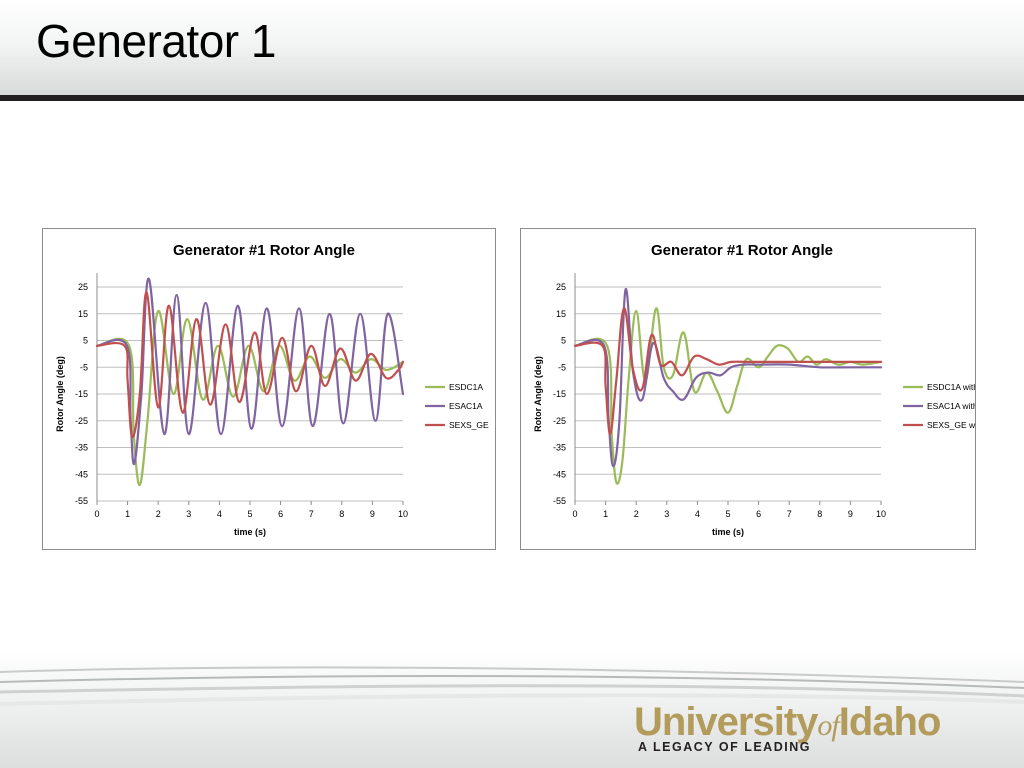 Image resolution: width=1024 pixels, height=768 pixels. I want to click on university-logo: UniversityofIdaho A LEGACY OF LEADING, so click(809, 730).